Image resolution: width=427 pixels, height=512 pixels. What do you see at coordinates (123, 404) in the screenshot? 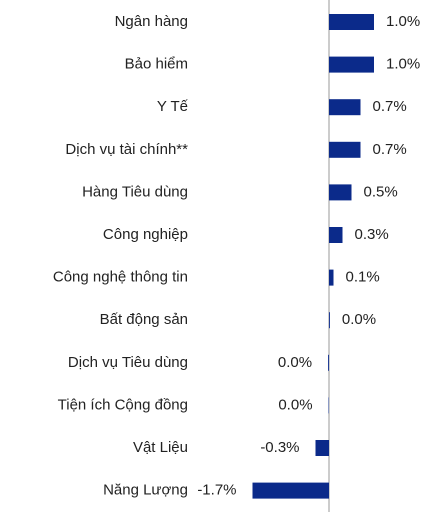
I see `category-label: Tiện ích Cộng đồng` at bounding box center [123, 404].